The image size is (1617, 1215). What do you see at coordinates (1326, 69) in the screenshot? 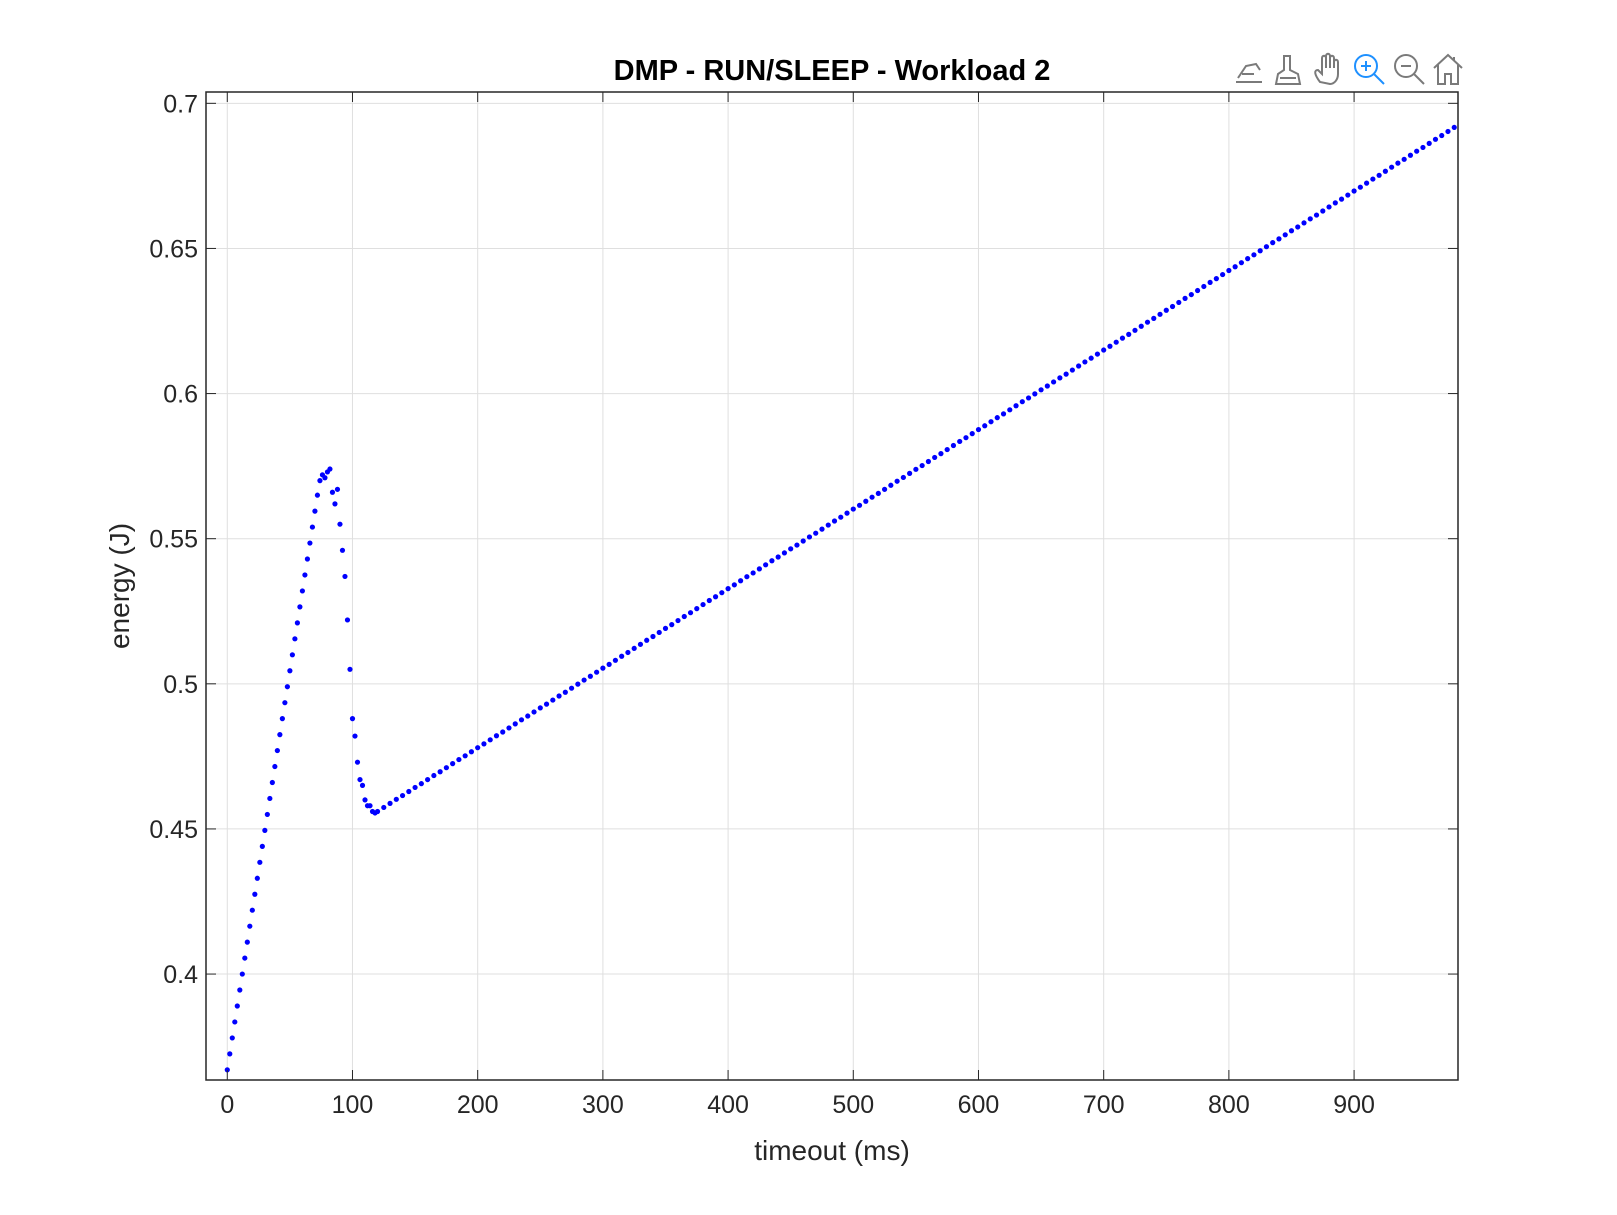
I see `pan-button` at bounding box center [1326, 69].